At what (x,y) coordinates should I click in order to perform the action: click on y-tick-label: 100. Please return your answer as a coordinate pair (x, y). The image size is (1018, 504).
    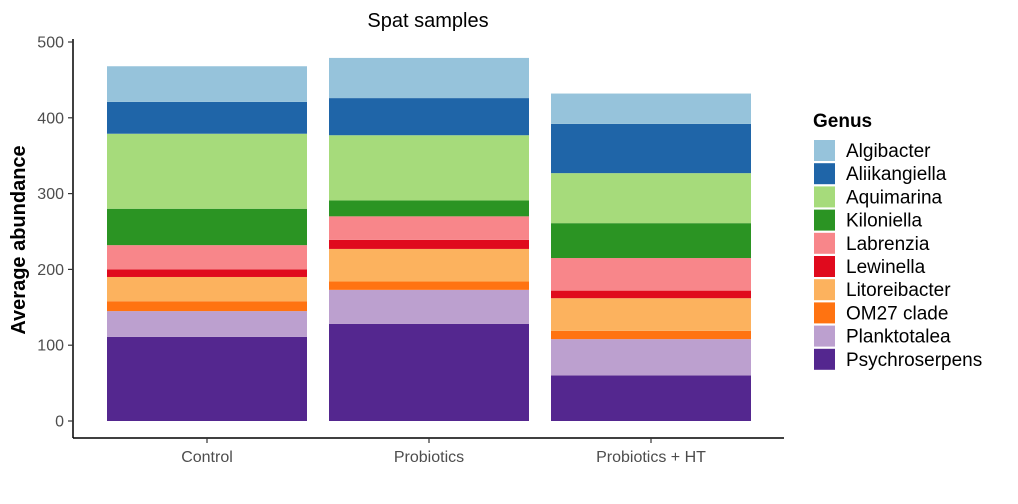
    Looking at the image, I should click on (50, 346).